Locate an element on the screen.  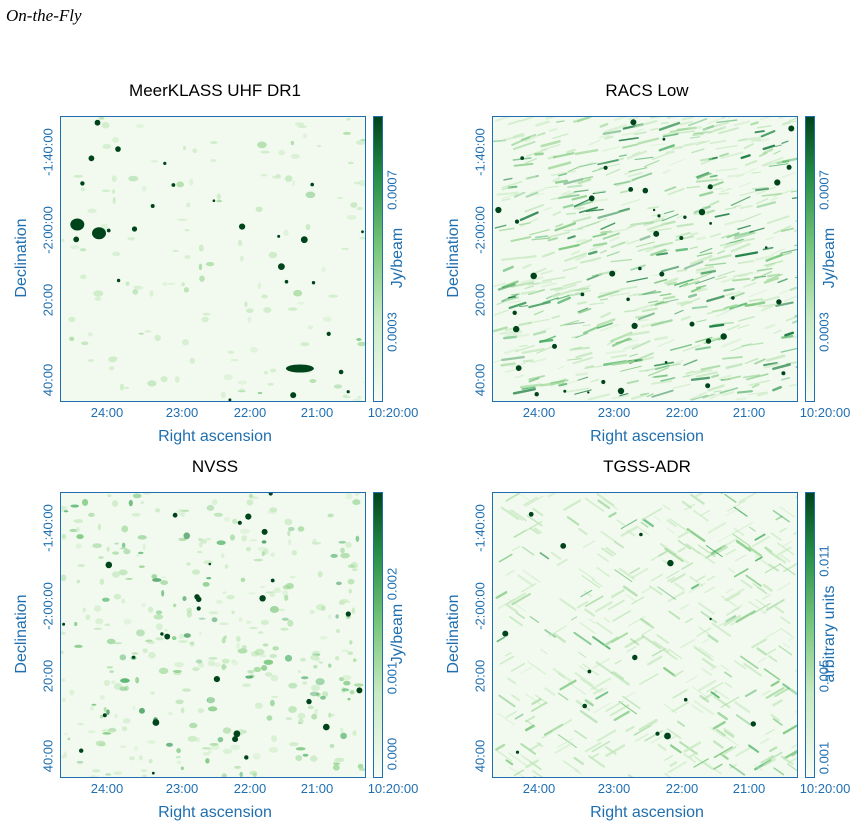
panel-title: RACS Low is located at coordinates (647, 90).